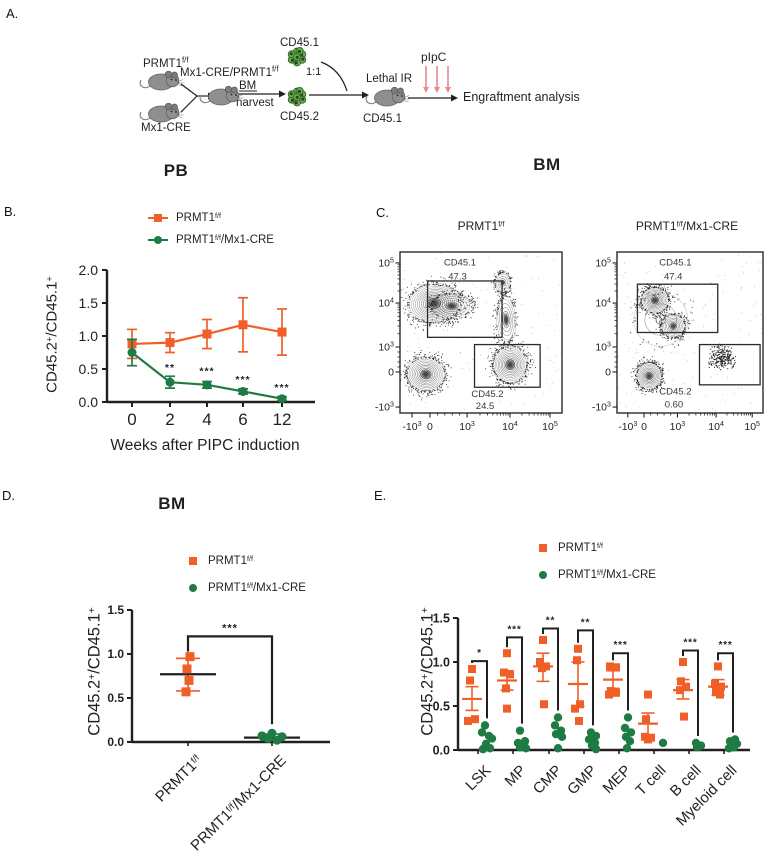 This screenshot has height=862, width=779. I want to click on green-circle-line-icon, so click(158, 240).